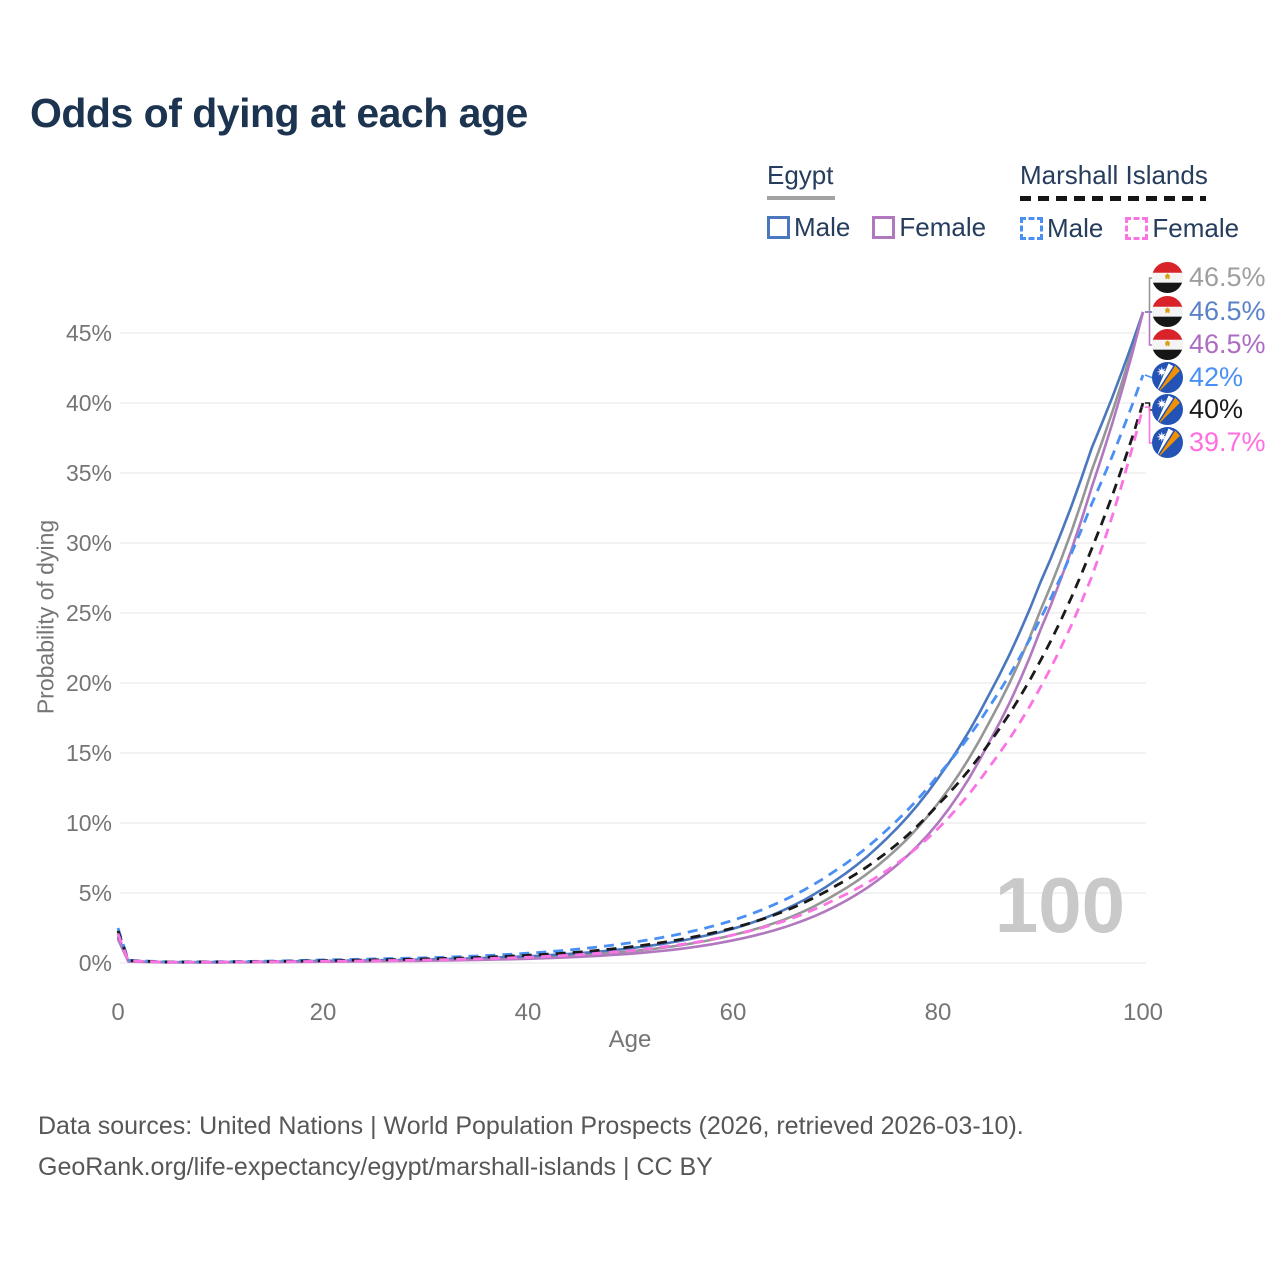 The width and height of the screenshot is (1280, 1280). What do you see at coordinates (1143, 1012) in the screenshot?
I see `x-tick-label: 100` at bounding box center [1143, 1012].